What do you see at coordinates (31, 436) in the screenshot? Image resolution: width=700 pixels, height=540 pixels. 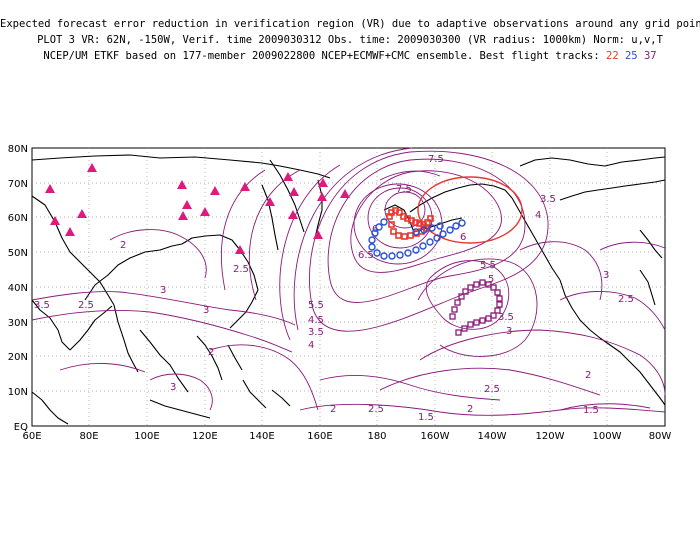 I see `lon-label: 60E` at bounding box center [31, 436].